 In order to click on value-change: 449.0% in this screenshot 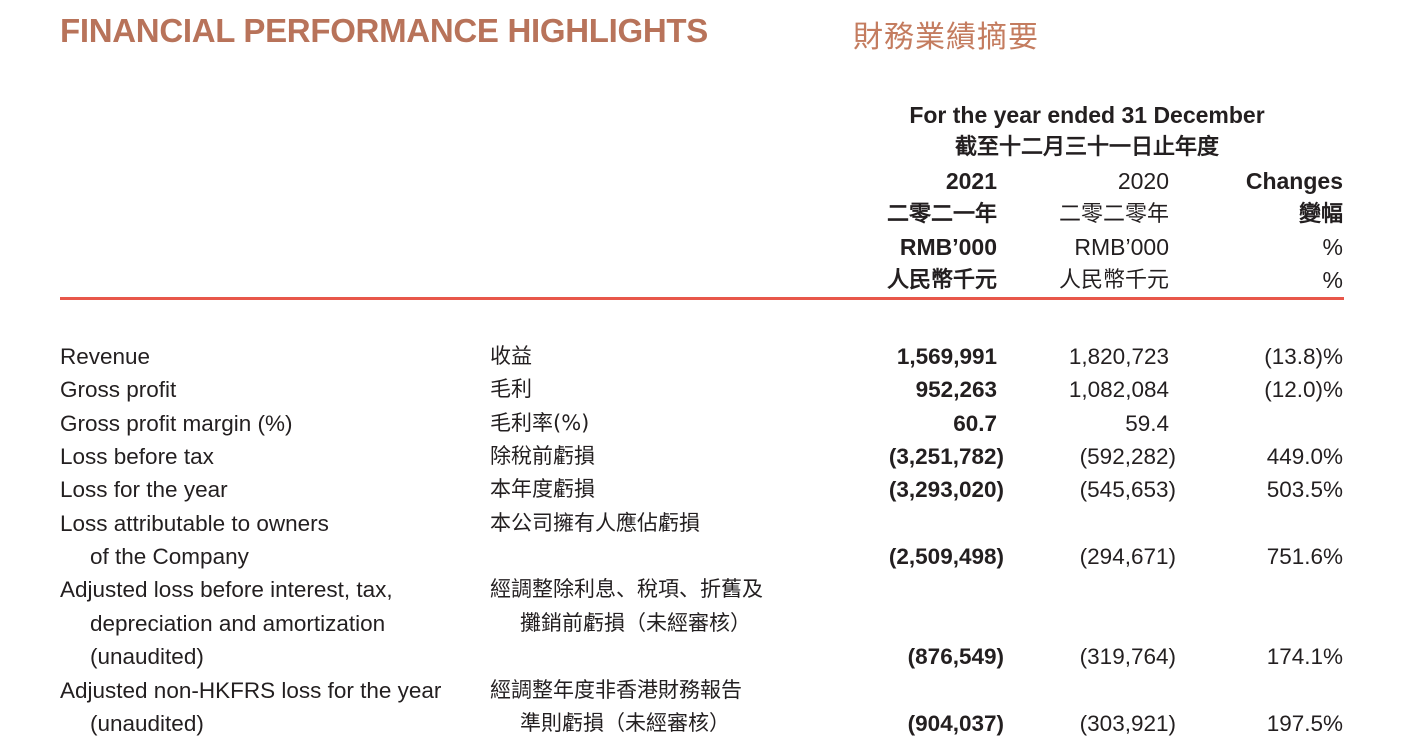, I will do `click(1304, 457)`.